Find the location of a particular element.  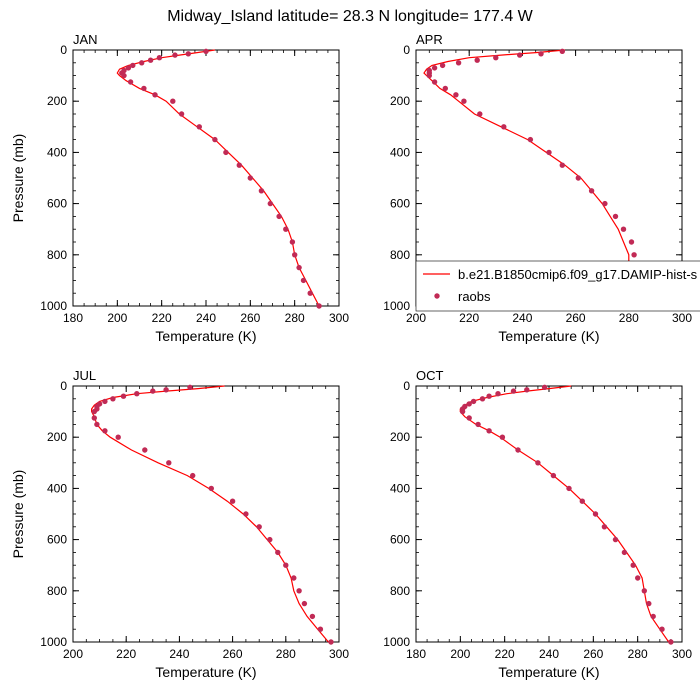

x-tick-label: 180 is located at coordinates (73, 318).